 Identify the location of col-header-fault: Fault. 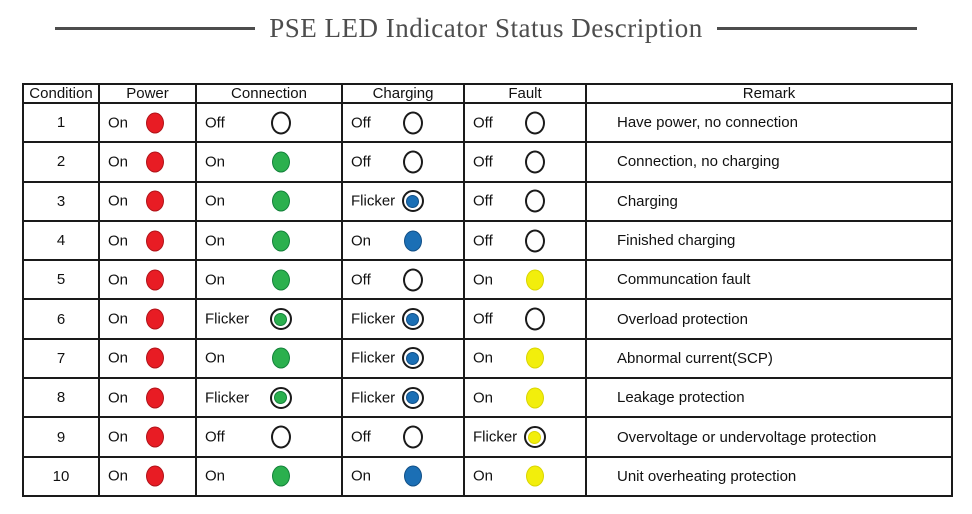
(525, 93).